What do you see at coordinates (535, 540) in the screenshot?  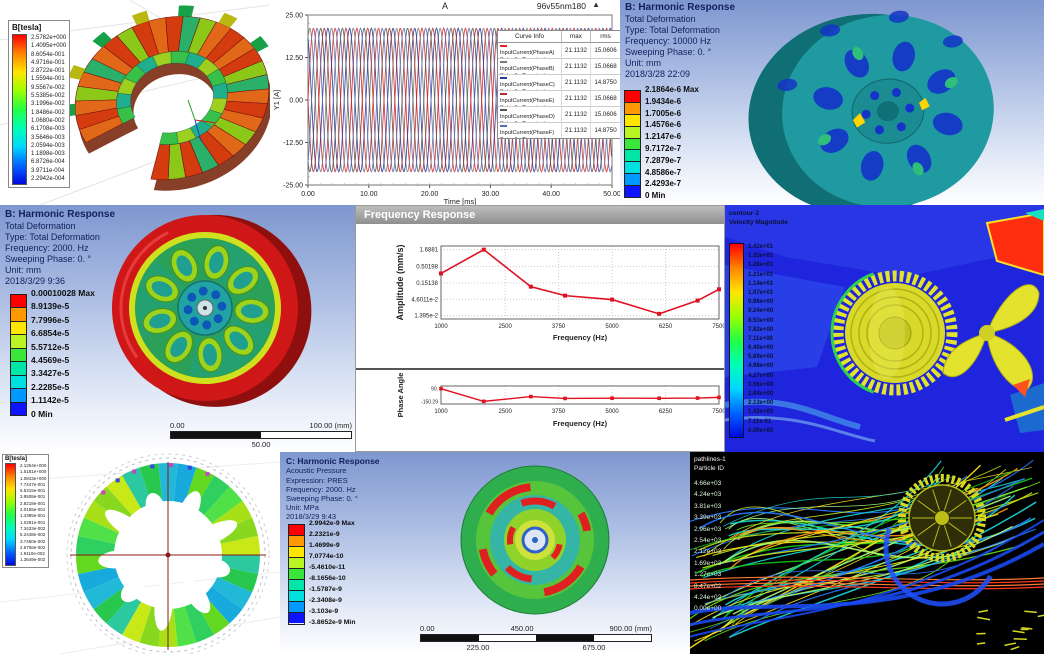 I see `acoustic-disc-render` at bounding box center [535, 540].